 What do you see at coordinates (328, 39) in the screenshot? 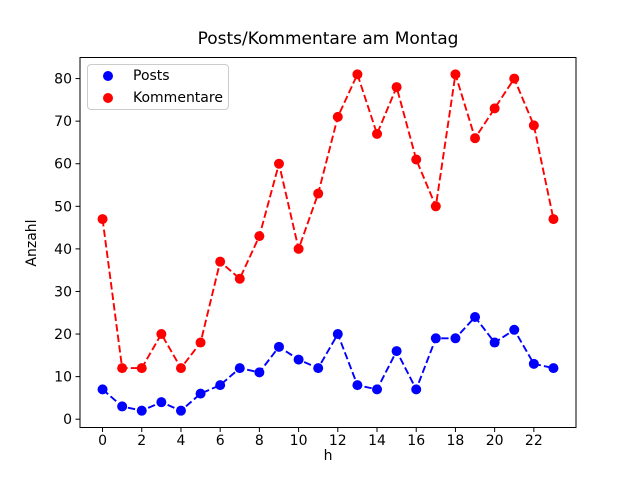
I see `chart-title: Posts/Kommentare am Montag` at bounding box center [328, 39].